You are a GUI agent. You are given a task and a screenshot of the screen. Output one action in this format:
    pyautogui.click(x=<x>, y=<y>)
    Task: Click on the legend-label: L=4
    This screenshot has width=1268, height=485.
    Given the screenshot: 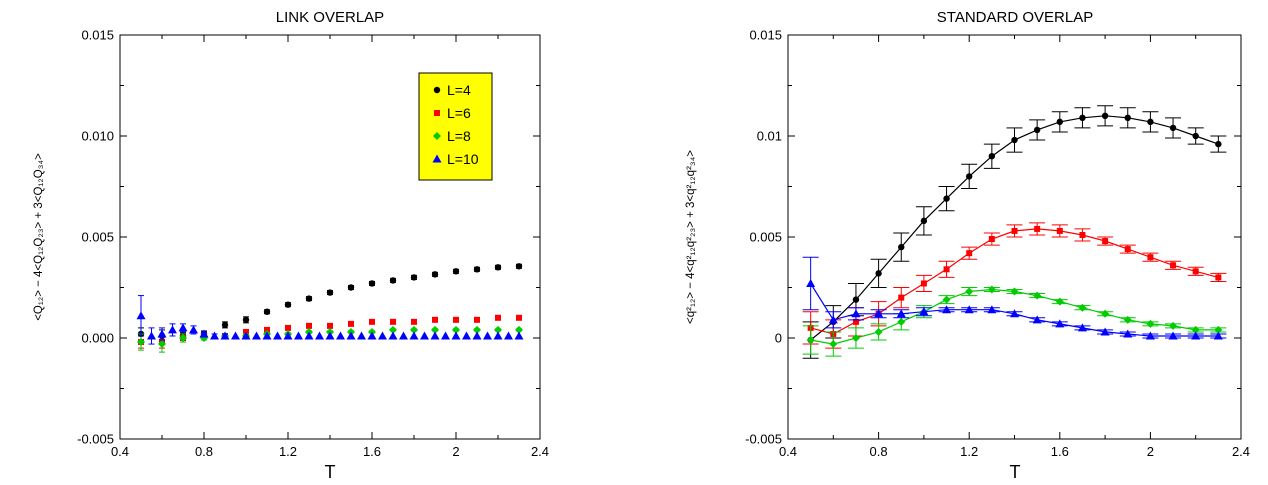 What is the action you would take?
    pyautogui.click(x=459, y=90)
    